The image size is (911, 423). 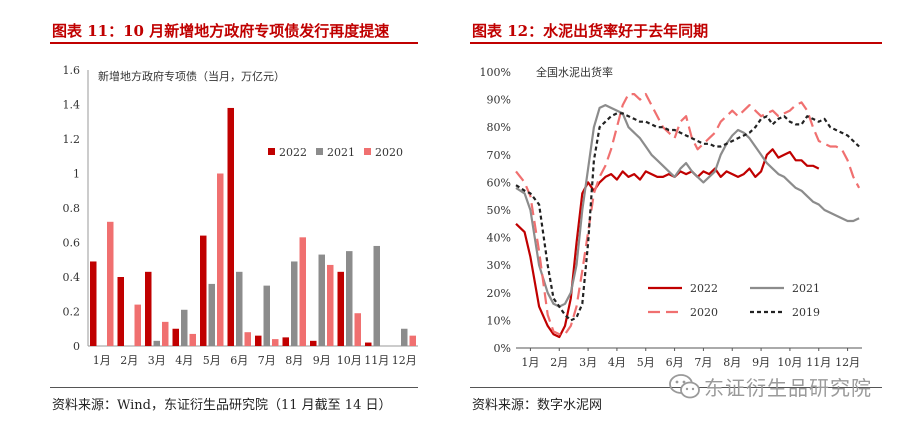 What do you see at coordinates (806, 312) in the screenshot?
I see `legend-label-2019: 2019` at bounding box center [806, 312].